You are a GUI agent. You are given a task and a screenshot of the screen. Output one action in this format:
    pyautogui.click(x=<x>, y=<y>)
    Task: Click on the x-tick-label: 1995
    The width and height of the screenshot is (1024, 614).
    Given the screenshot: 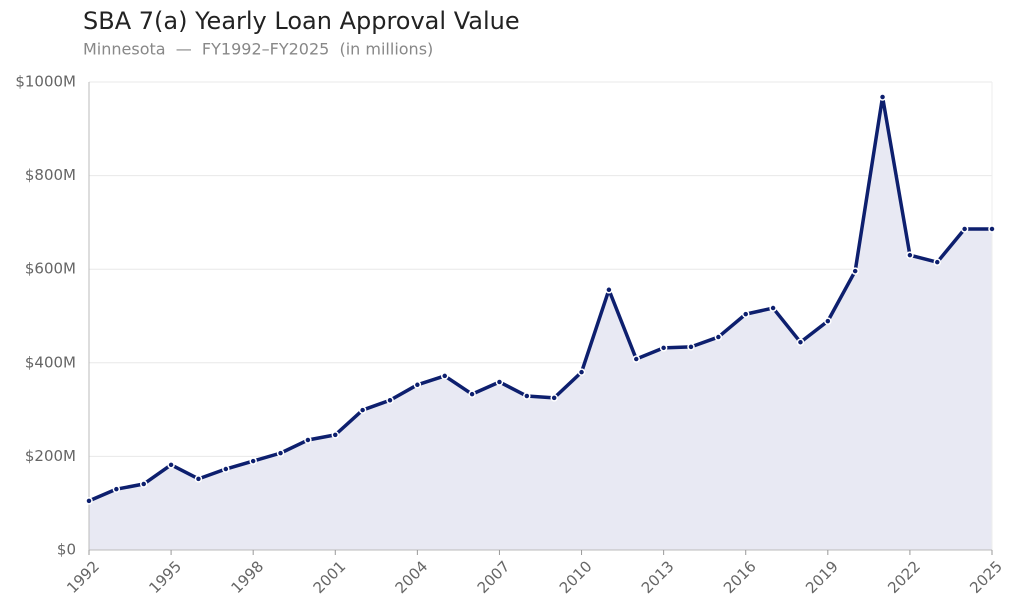 What is the action you would take?
    pyautogui.click(x=165, y=577)
    